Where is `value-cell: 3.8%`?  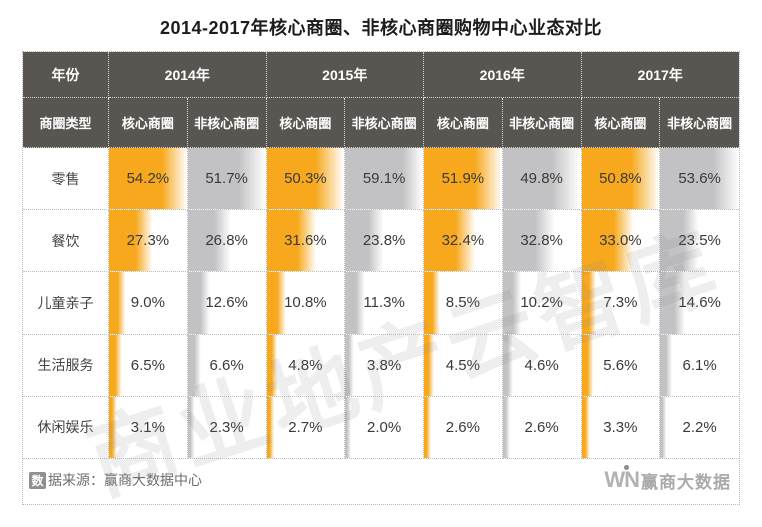
value-cell: 3.8% is located at coordinates (384, 365).